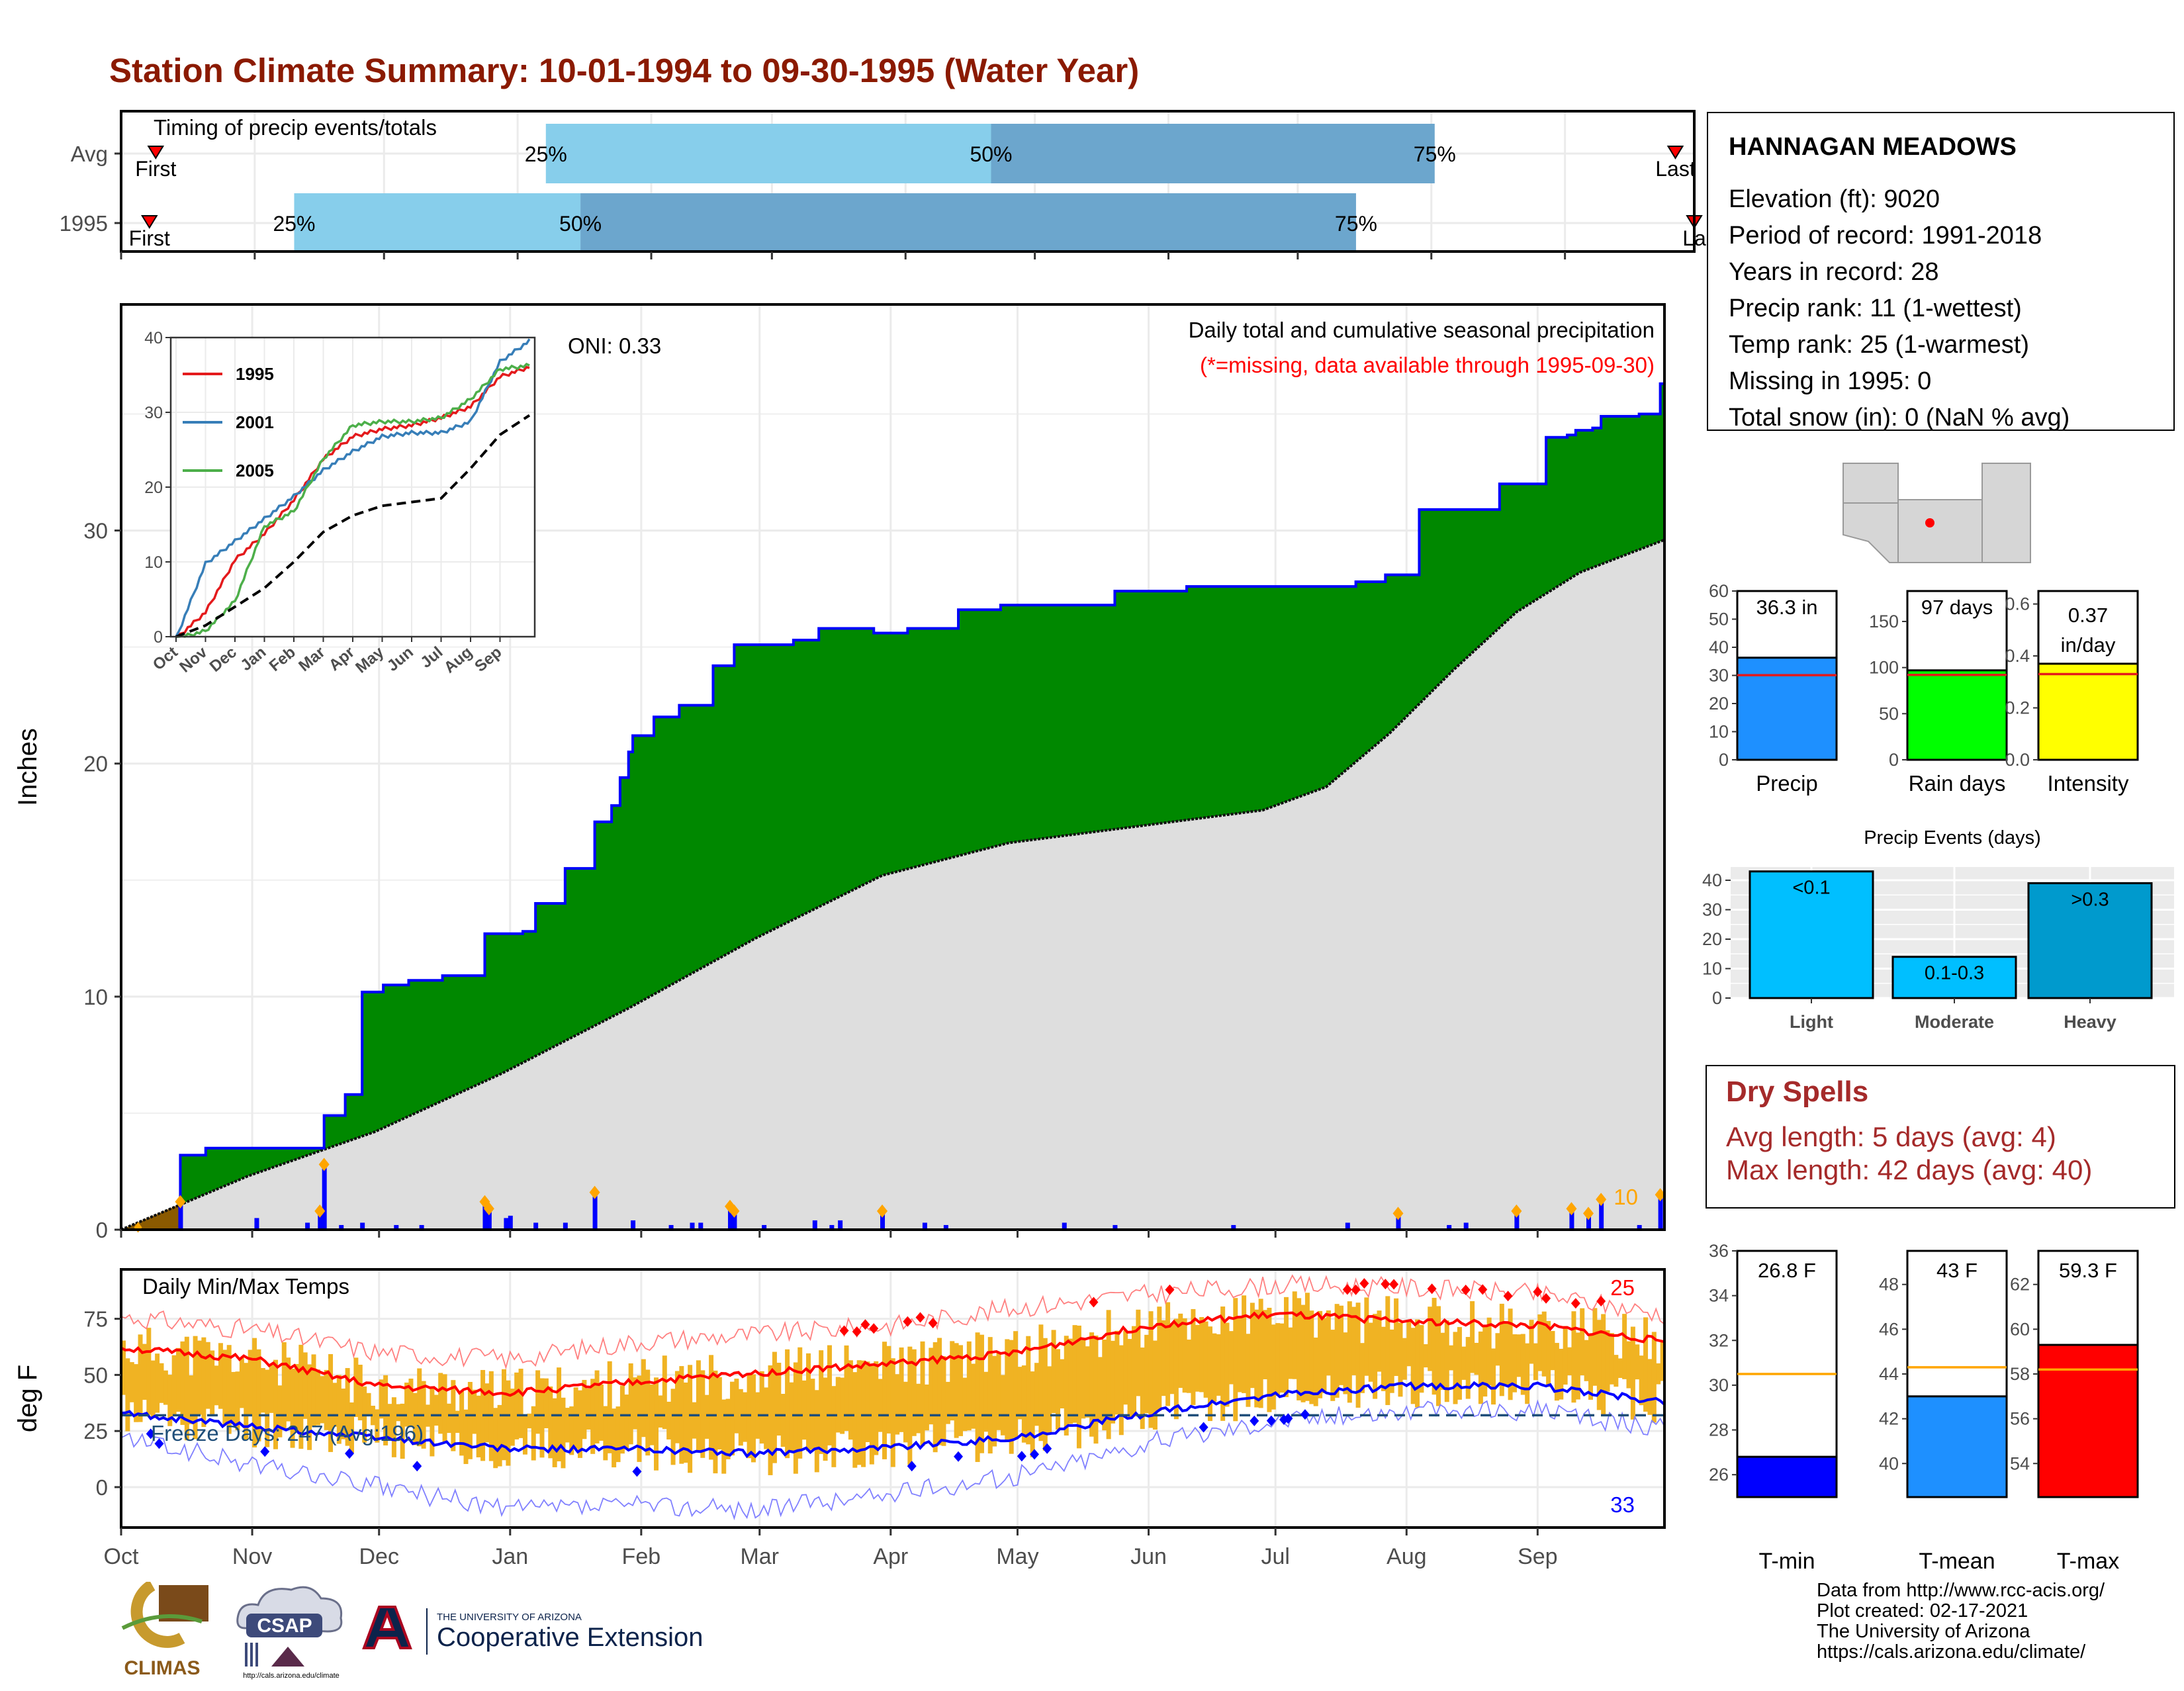  I want to click on timing-quantile-label: 50%, so click(580, 224).